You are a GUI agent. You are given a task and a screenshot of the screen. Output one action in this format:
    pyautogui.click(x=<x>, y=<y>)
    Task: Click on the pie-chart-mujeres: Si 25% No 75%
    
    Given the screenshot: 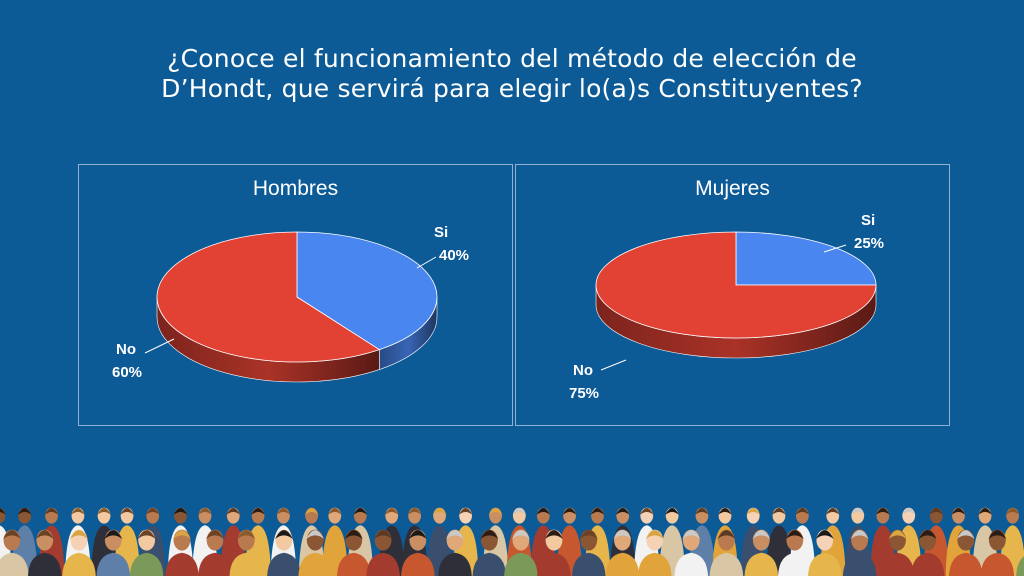 What is the action you would take?
    pyautogui.click(x=726, y=307)
    